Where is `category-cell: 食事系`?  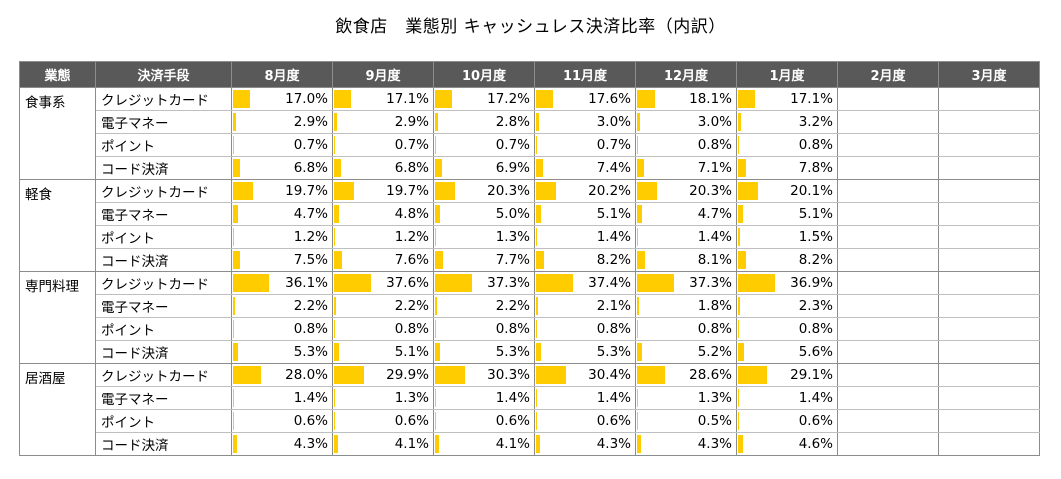
category-cell: 食事系 is located at coordinates (57, 133).